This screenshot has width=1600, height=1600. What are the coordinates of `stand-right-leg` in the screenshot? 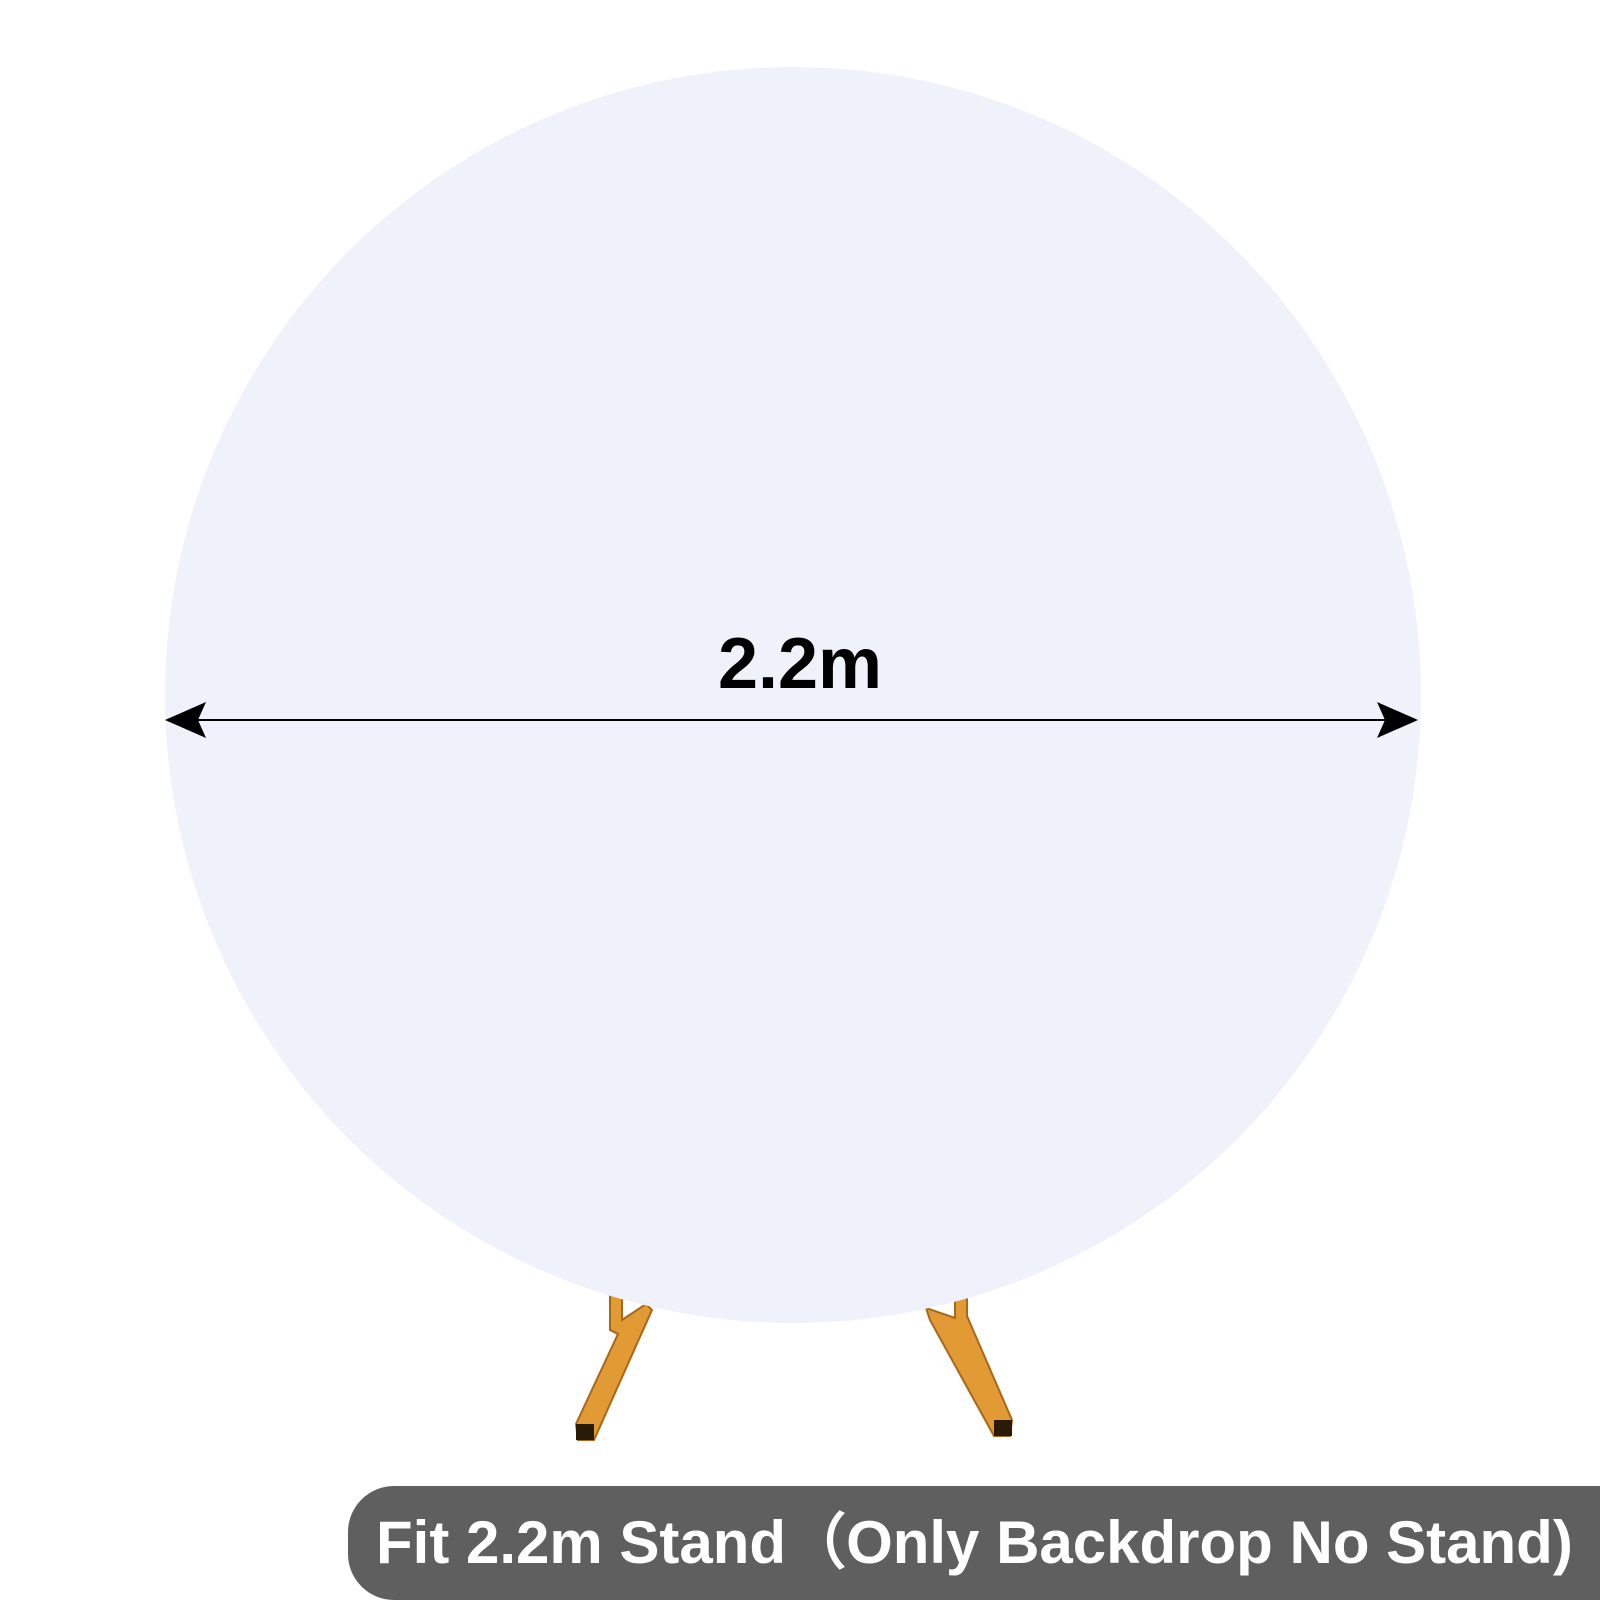 It's located at (969, 1365).